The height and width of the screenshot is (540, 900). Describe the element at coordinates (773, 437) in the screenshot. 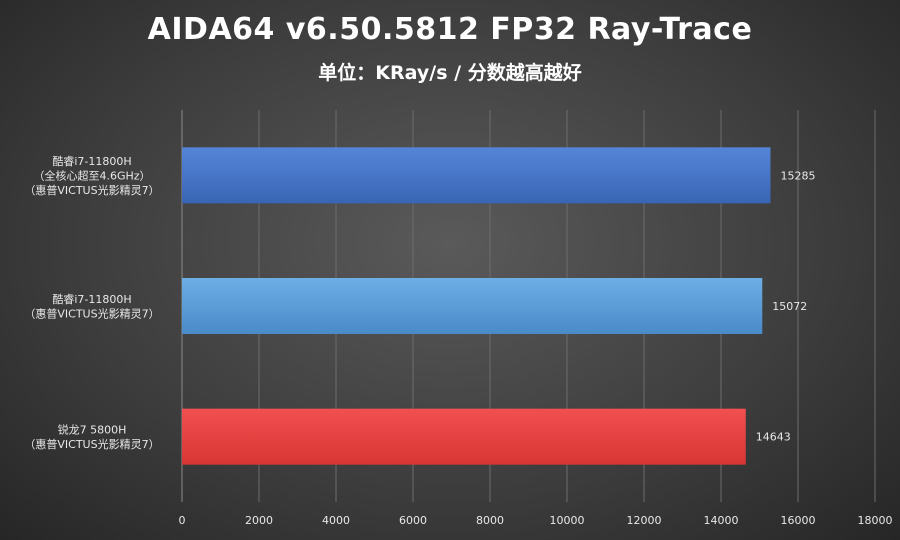

I see `data-label: 14643` at that location.